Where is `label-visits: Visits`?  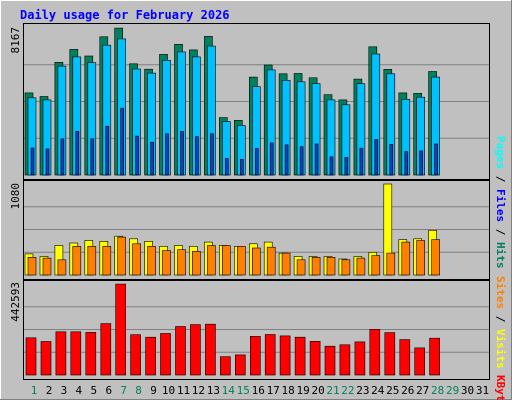 label-visits: Visits is located at coordinates (500, 349).